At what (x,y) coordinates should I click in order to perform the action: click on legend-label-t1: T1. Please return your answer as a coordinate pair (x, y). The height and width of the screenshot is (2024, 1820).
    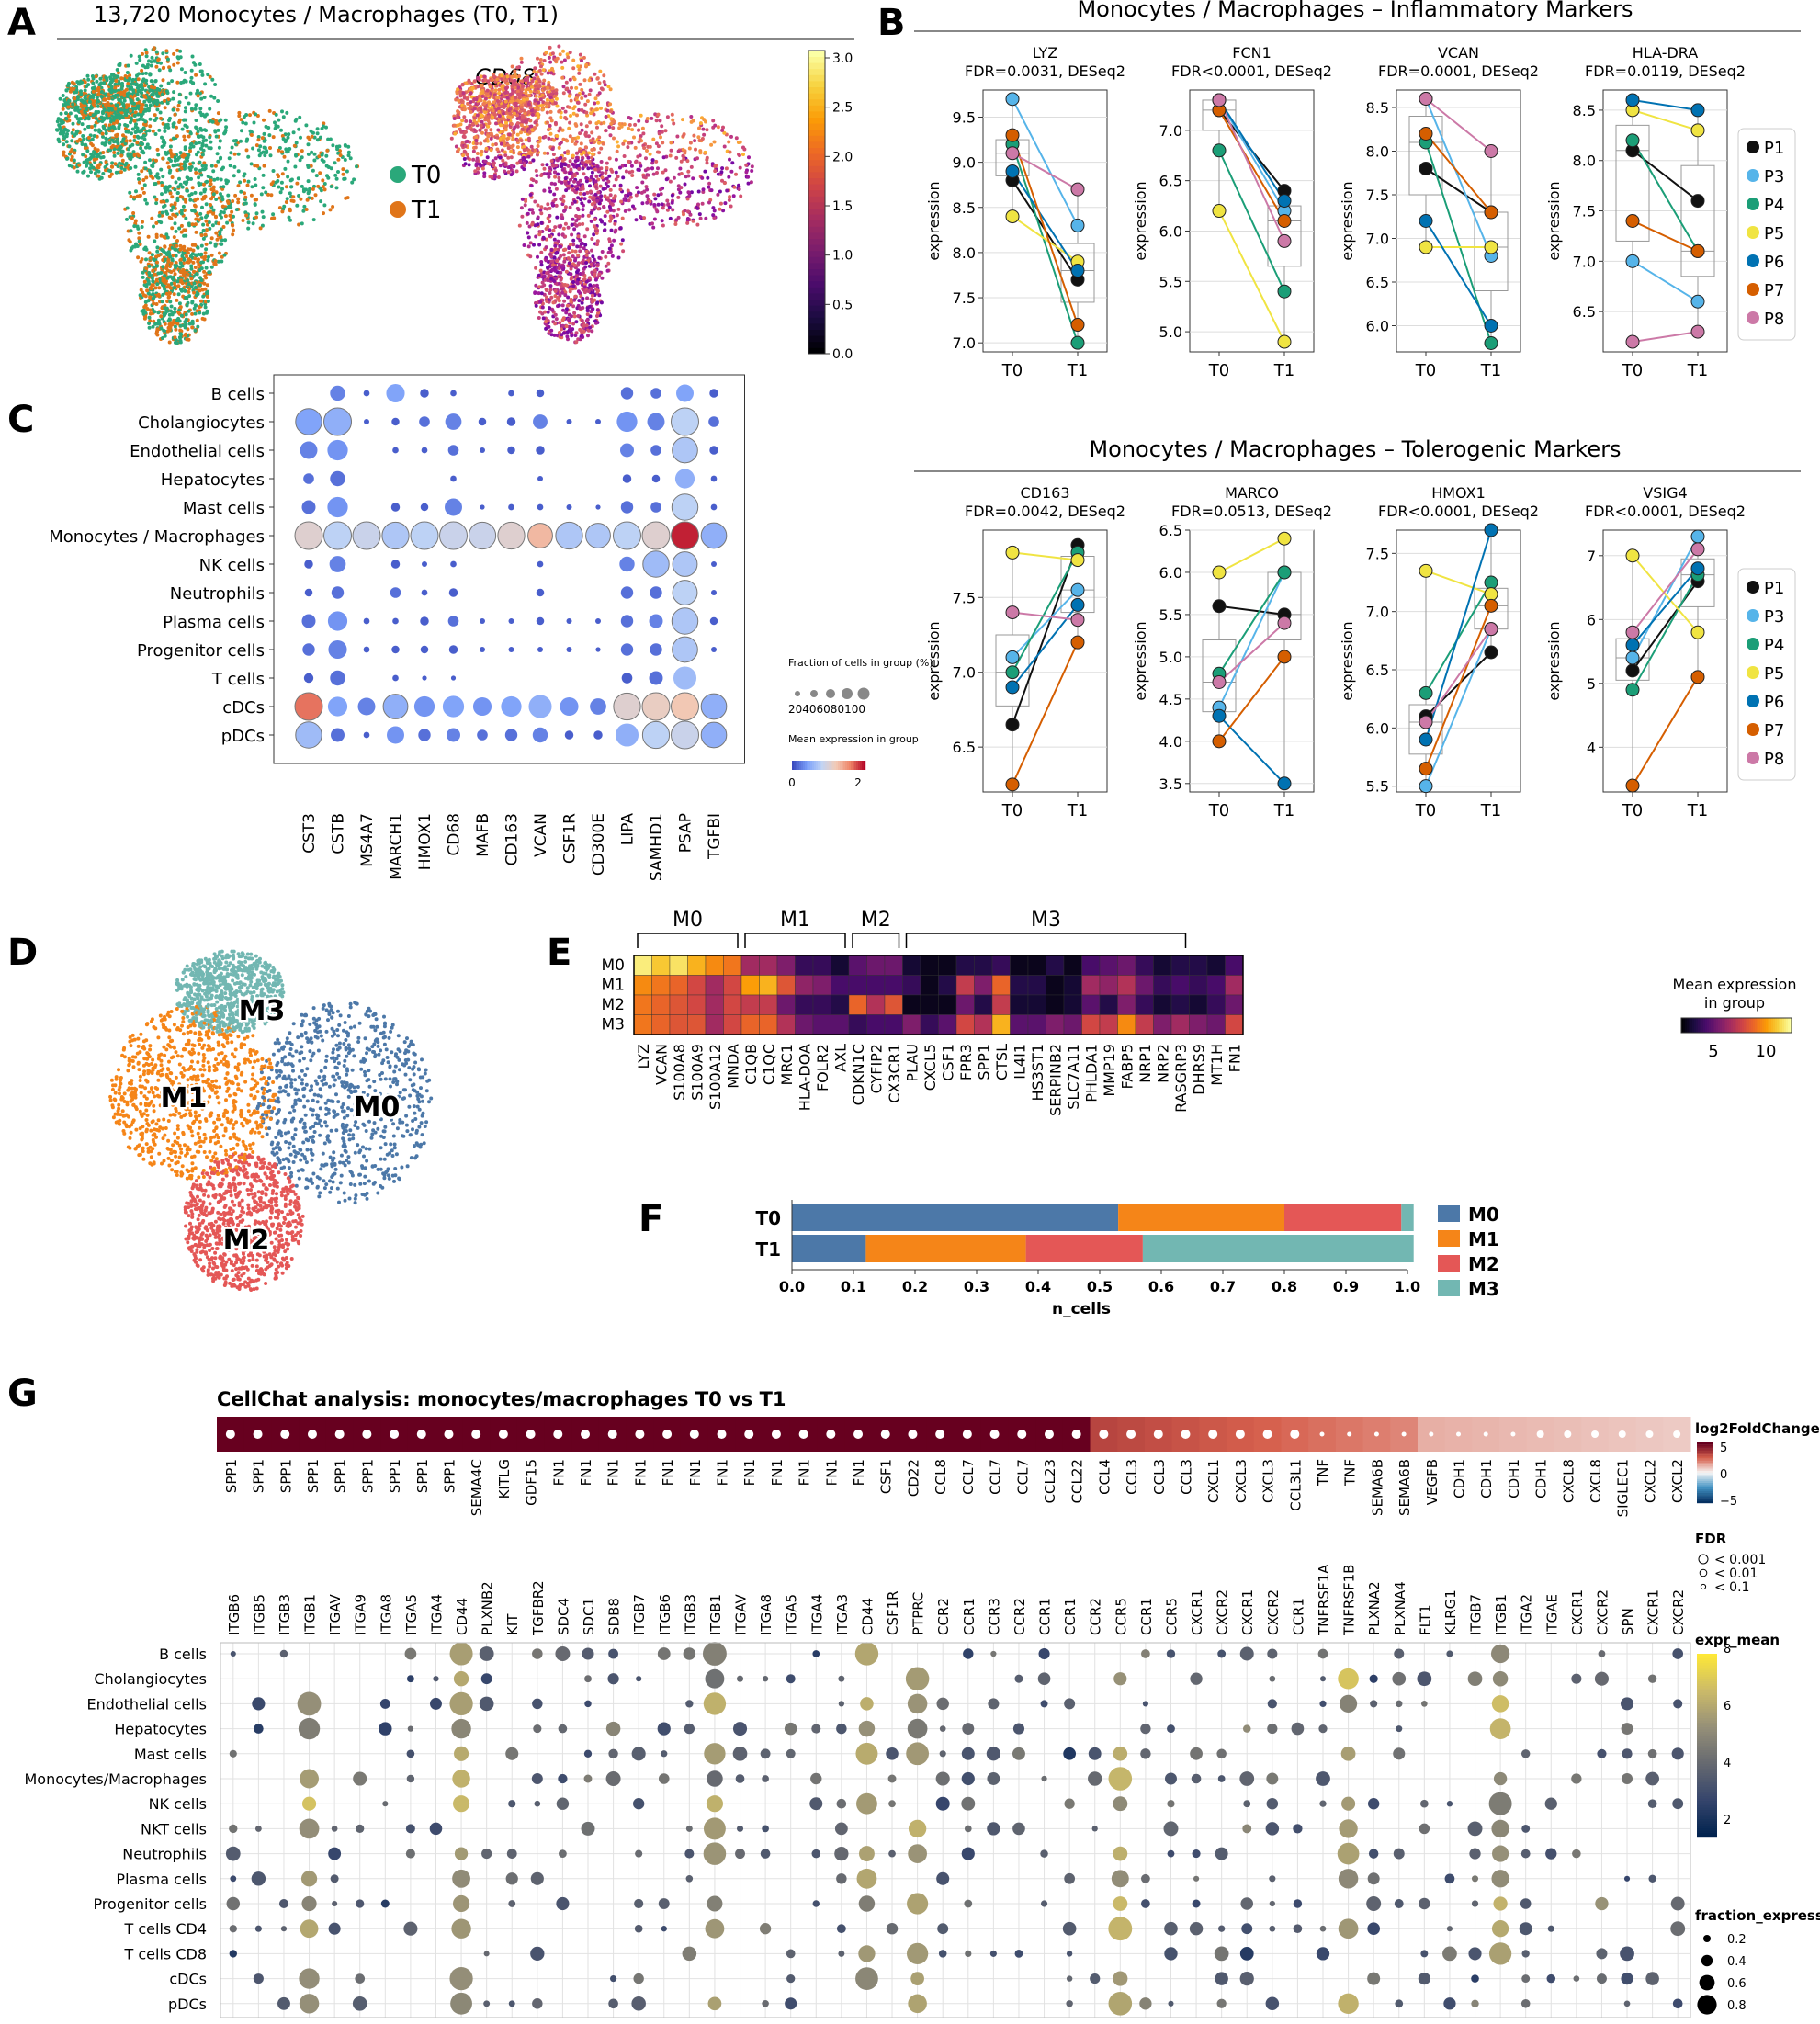
    Looking at the image, I should click on (426, 211).